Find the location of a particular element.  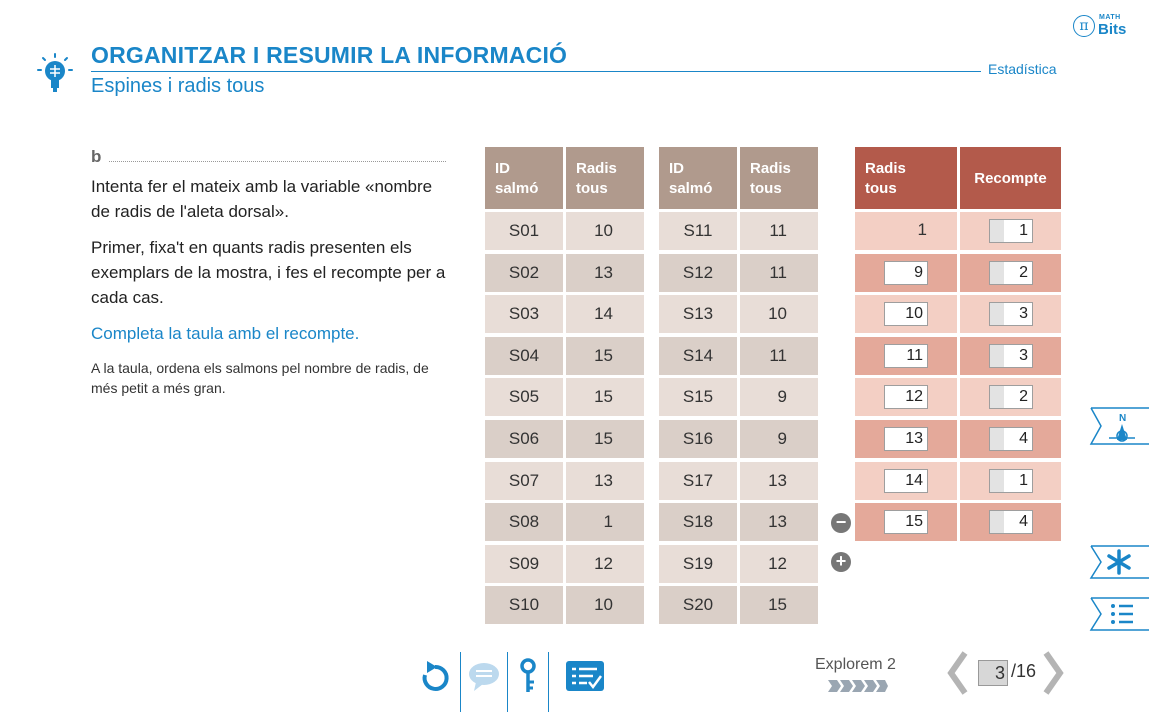

radis-input: 10 is located at coordinates (906, 314).